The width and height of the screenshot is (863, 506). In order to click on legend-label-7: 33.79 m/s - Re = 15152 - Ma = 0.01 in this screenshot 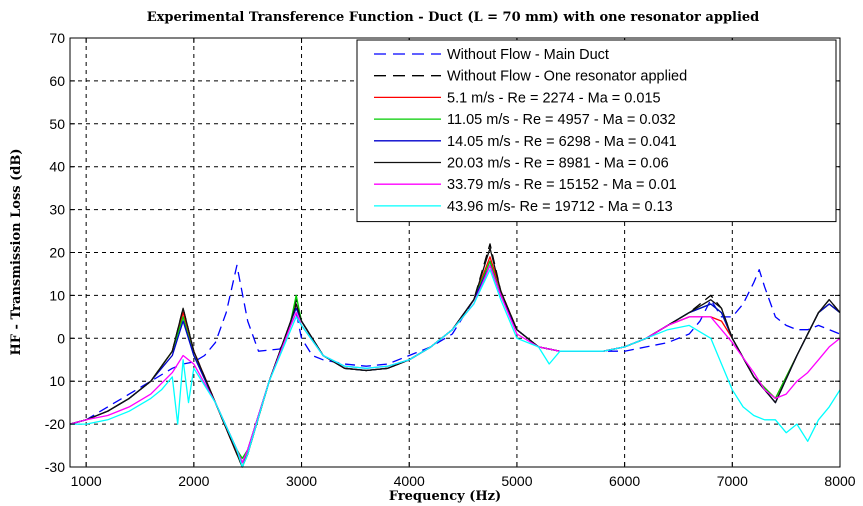, I will do `click(562, 185)`.